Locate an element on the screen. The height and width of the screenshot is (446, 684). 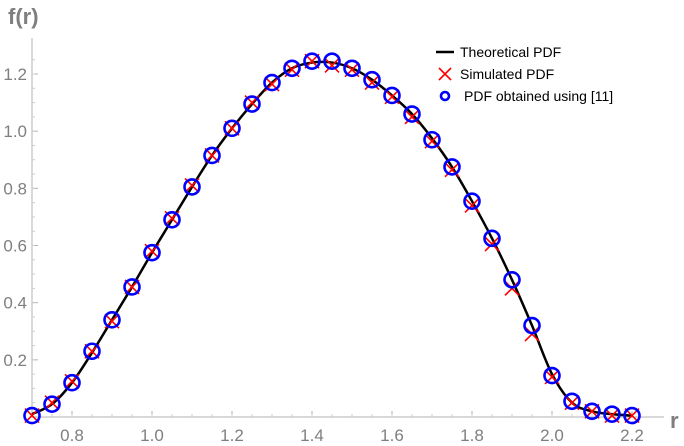
x-tick-label: 0.8 is located at coordinates (72, 435).